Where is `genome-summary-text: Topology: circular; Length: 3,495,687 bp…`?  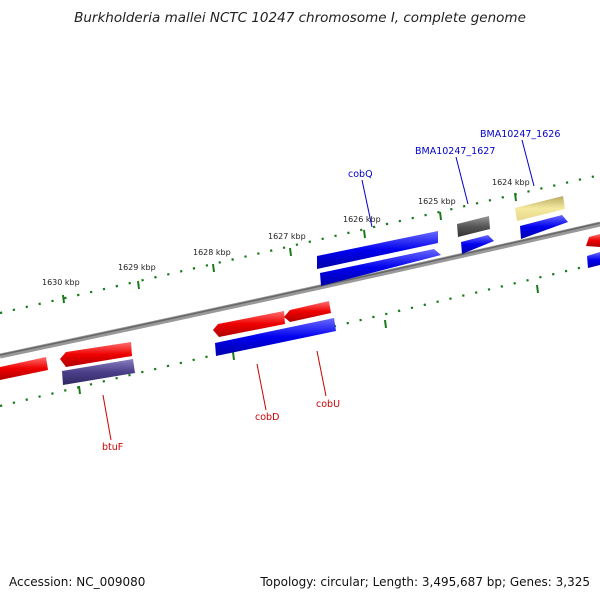 genome-summary-text: Topology: circular; Length: 3,495,687 bp… is located at coordinates (425, 582).